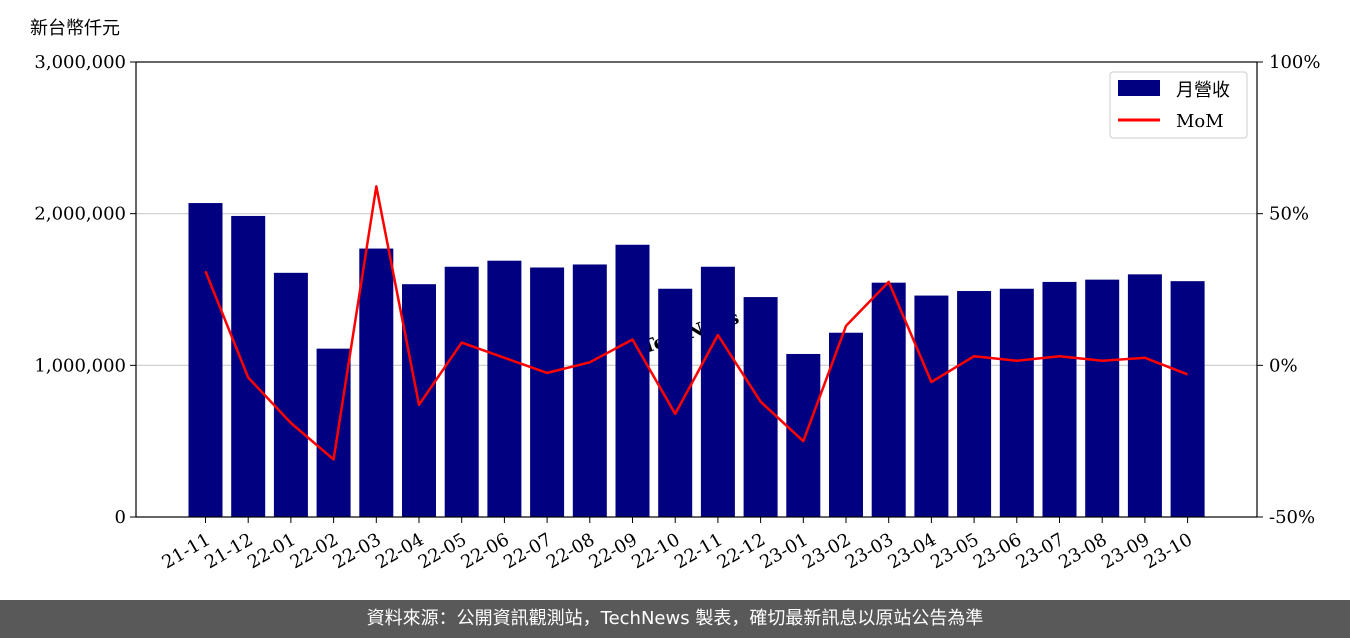  I want to click on source-footer: 資料來源：公開資訊觀測站，TechNews 製表，確切最新訊息以原站公告為準, so click(675, 619).